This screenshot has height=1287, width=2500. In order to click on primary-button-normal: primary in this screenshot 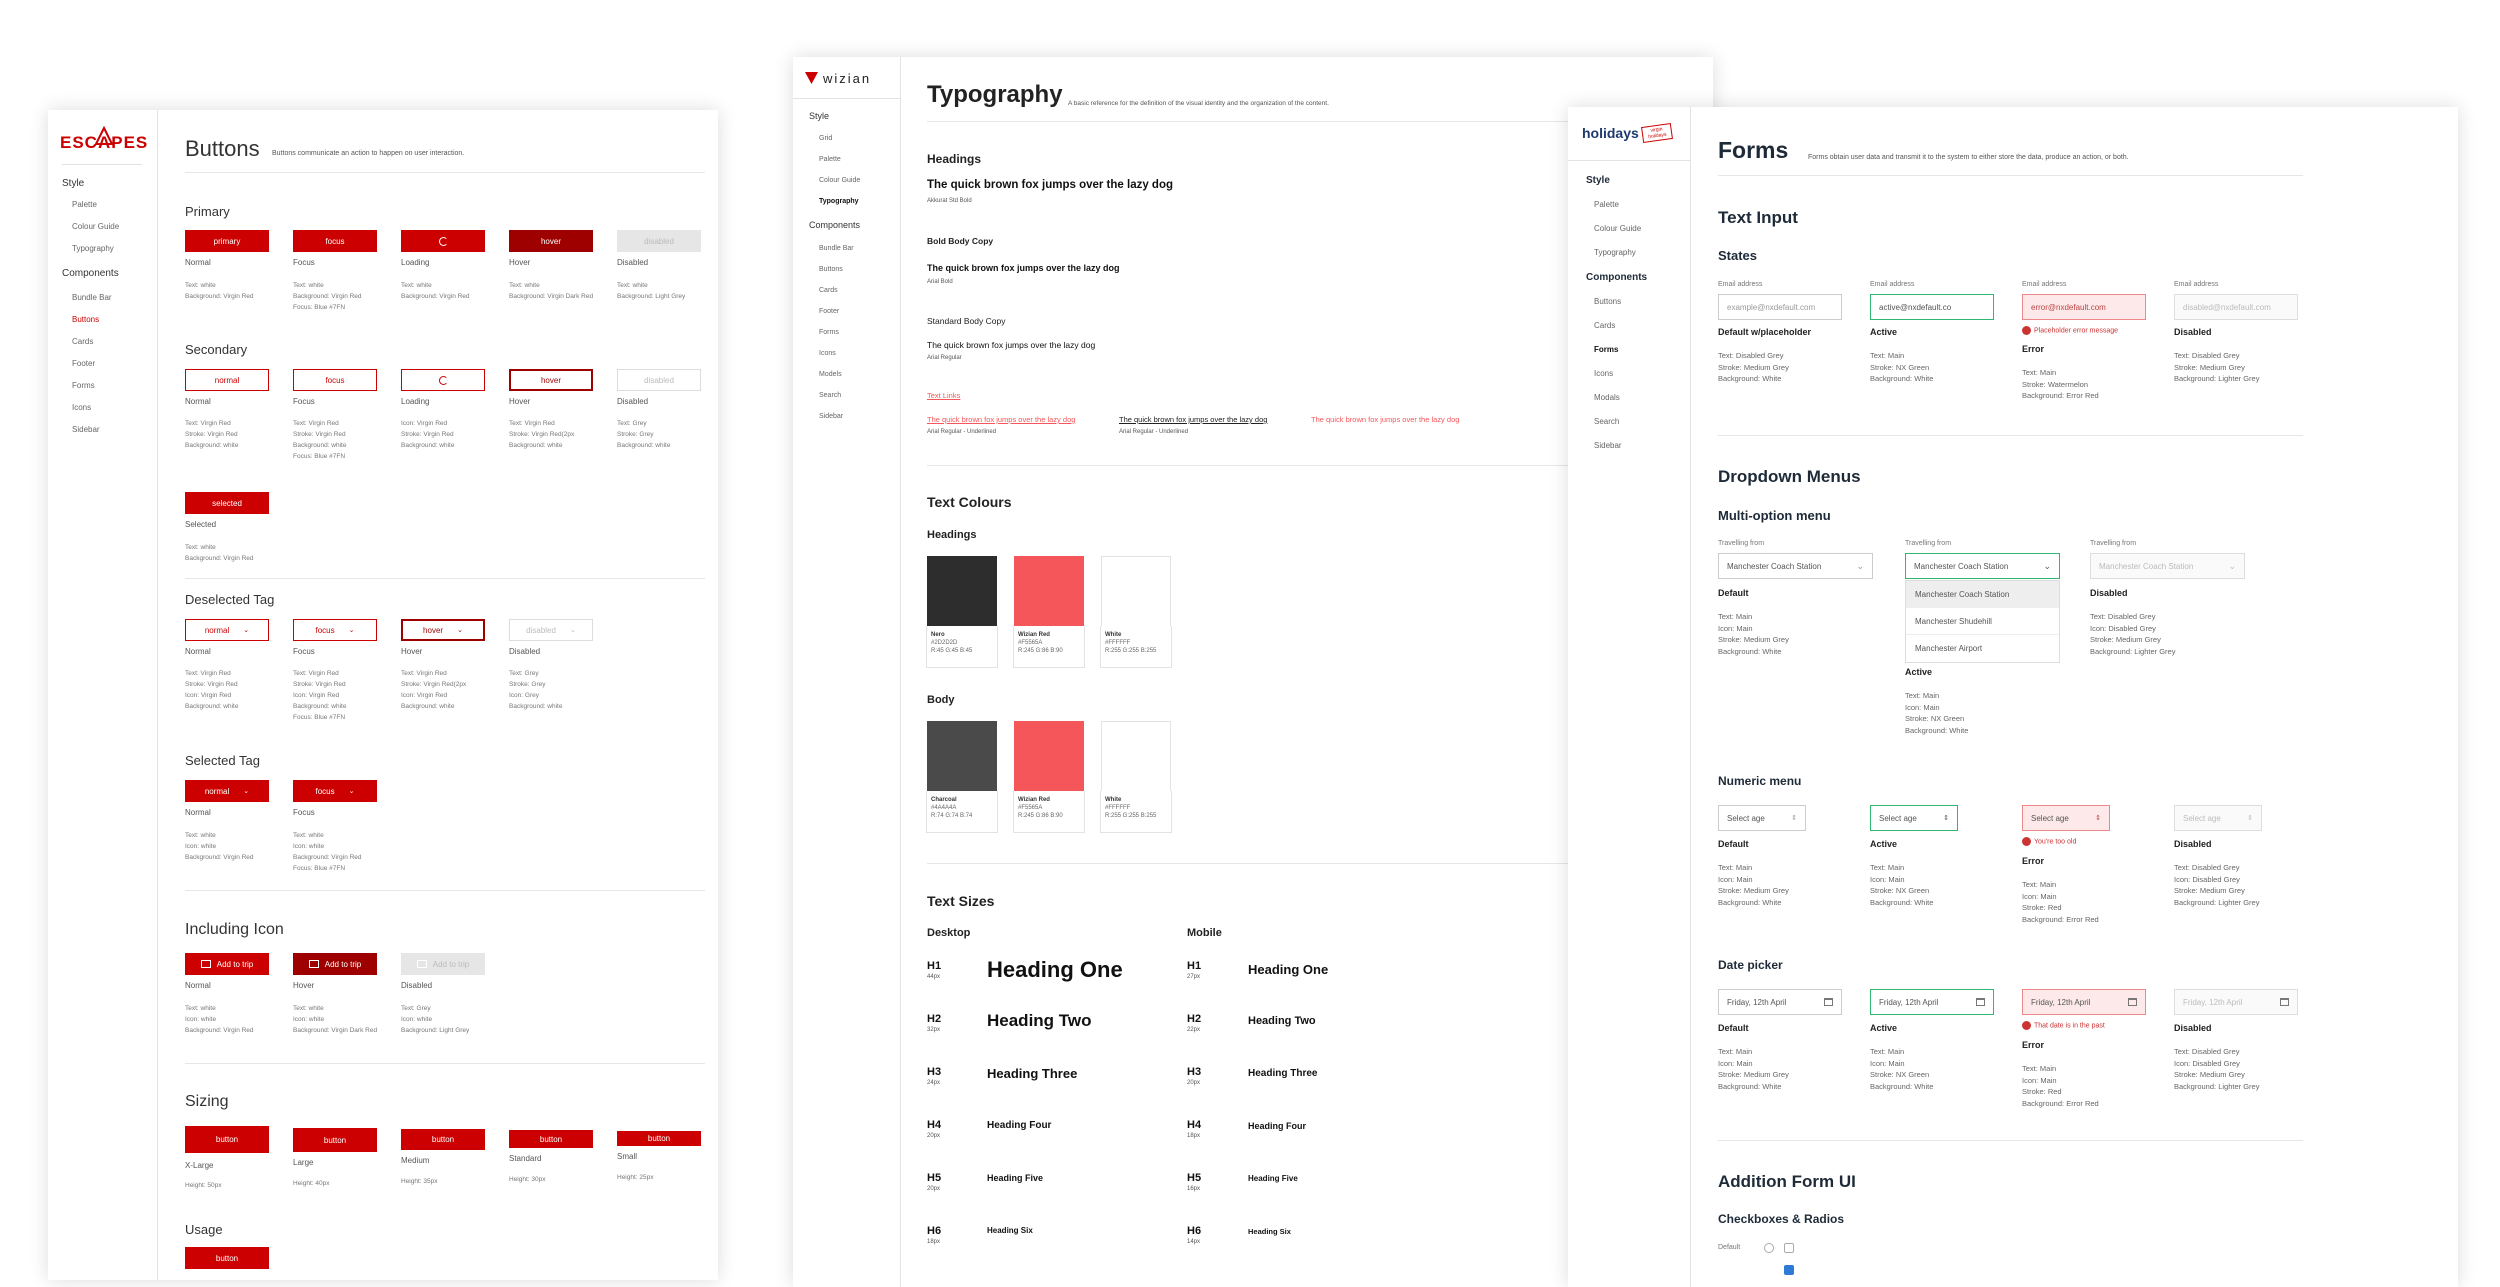, I will do `click(227, 241)`.